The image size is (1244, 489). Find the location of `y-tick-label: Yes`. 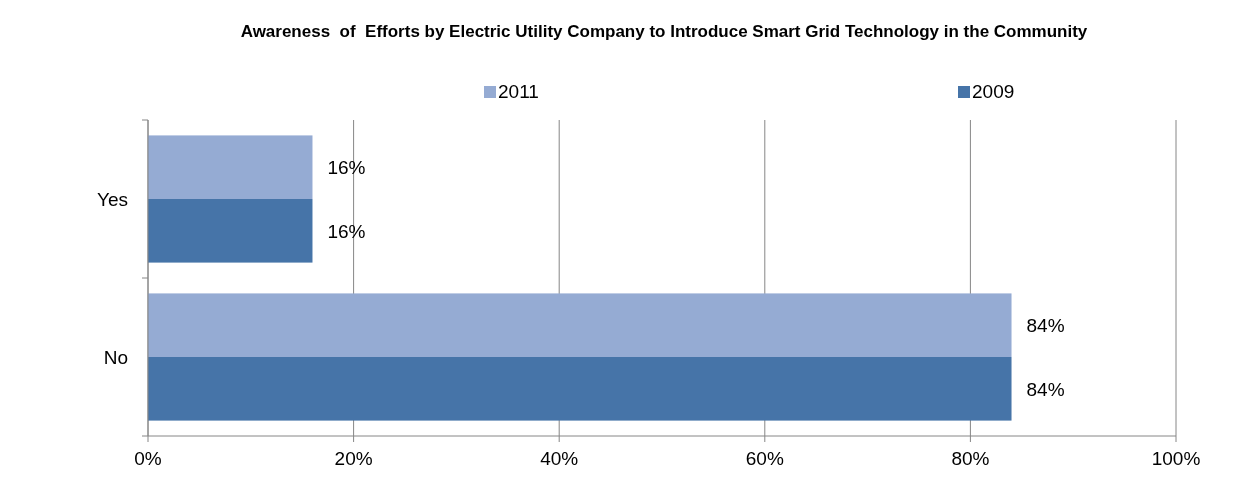

y-tick-label: Yes is located at coordinates (112, 199).